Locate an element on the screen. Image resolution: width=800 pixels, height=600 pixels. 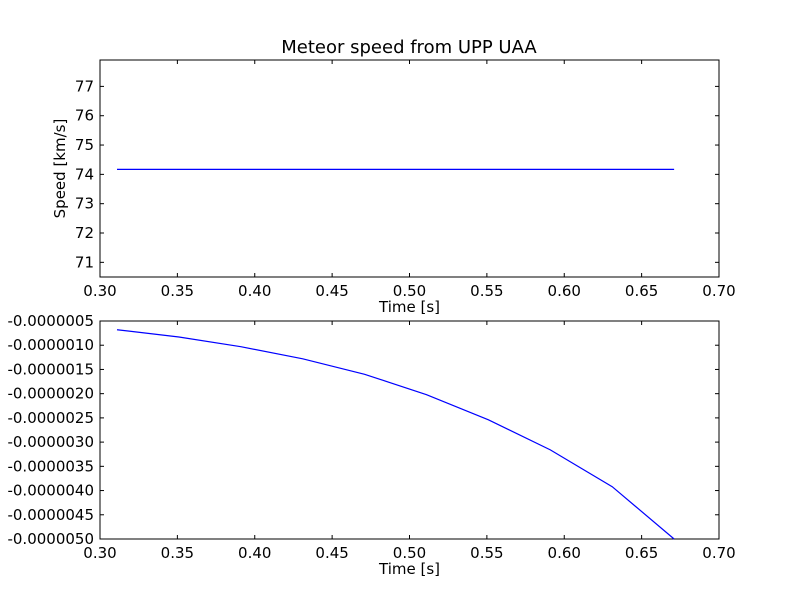
y-tick-label: -0.0000020 is located at coordinates (50, 394).